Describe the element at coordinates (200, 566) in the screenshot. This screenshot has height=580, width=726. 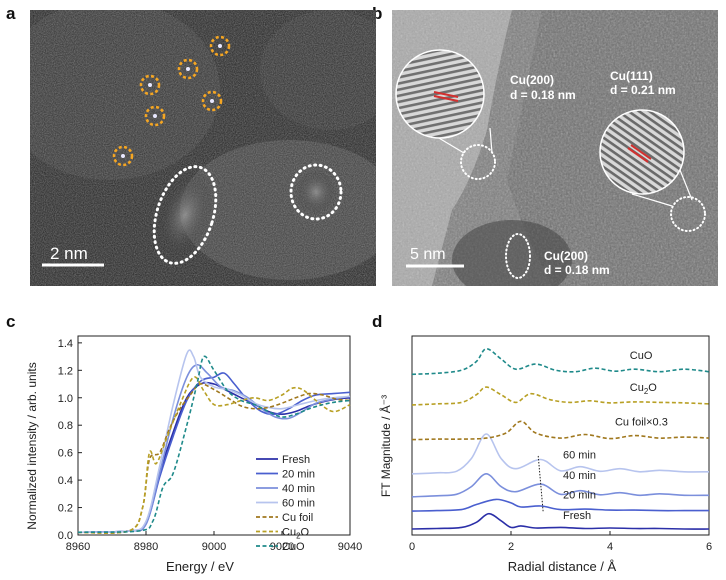
I see `x-axis-label: Energy / eV` at that location.